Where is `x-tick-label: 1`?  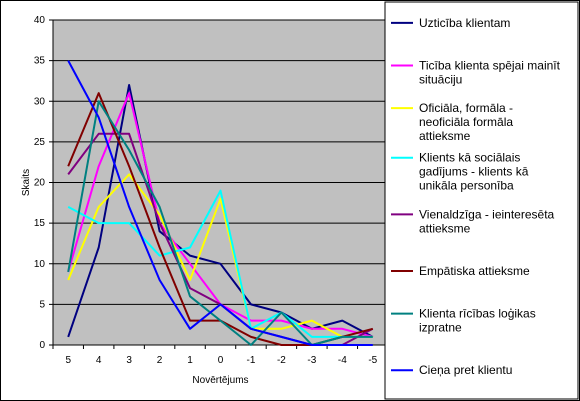
x-tick-label: 1 is located at coordinates (190, 360).